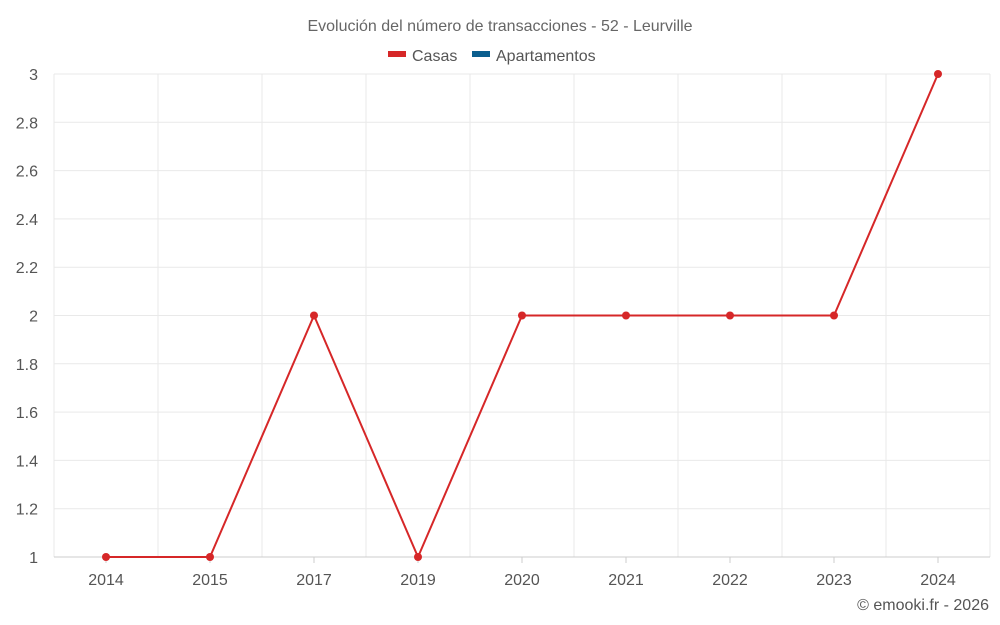 The height and width of the screenshot is (625, 1000). I want to click on legend-swatch-apartamentos, so click(481, 54).